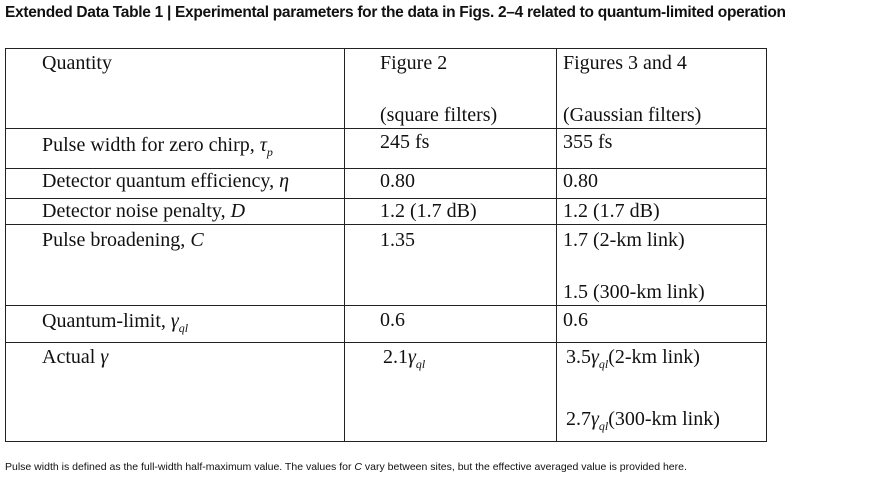 This screenshot has width=877, height=483. What do you see at coordinates (269, 152) in the screenshot?
I see `subscript: p` at bounding box center [269, 152].